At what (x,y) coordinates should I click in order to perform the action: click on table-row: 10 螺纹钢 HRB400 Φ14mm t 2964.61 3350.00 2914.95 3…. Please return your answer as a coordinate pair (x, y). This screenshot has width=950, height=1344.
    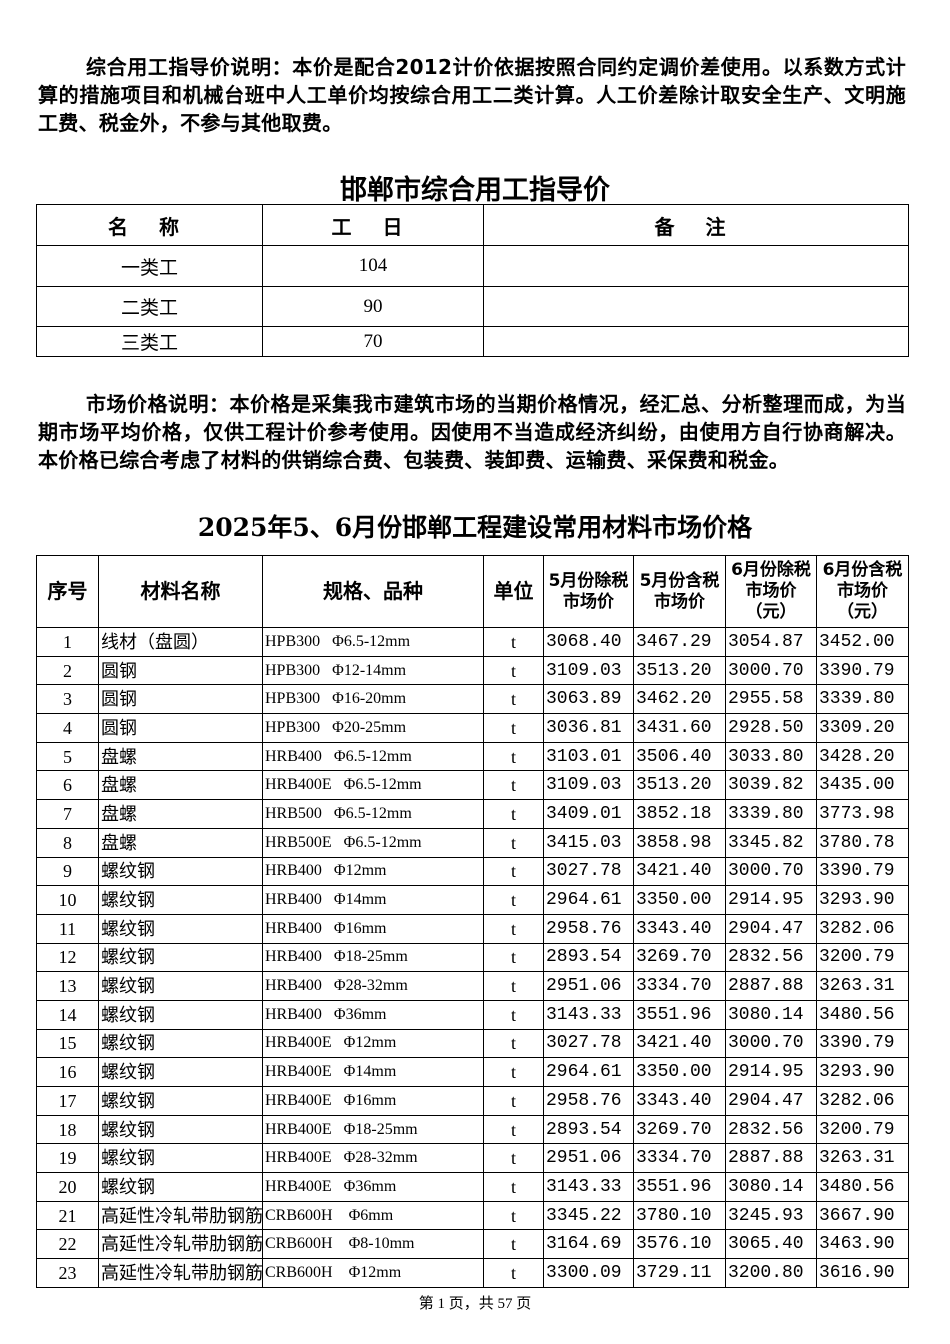
    Looking at the image, I should click on (472, 900).